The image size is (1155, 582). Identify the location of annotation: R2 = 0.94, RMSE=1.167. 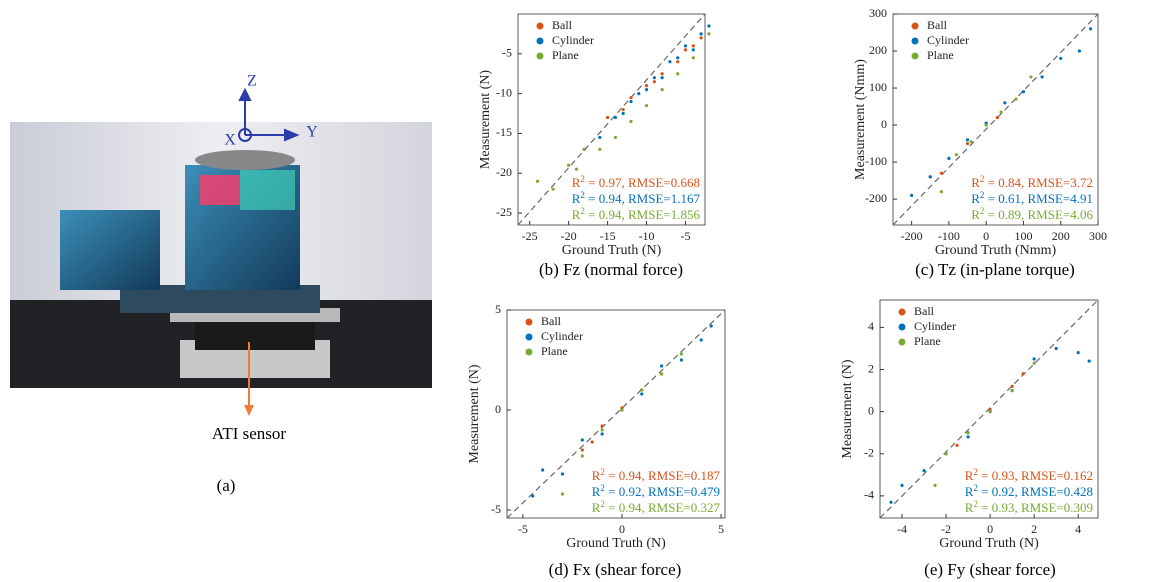
(636, 198).